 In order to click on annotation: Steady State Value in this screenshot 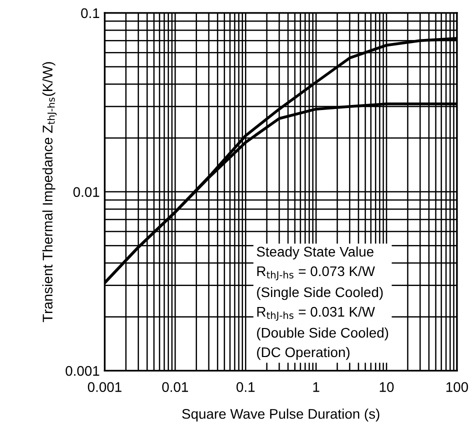, I will do `click(315, 253)`.